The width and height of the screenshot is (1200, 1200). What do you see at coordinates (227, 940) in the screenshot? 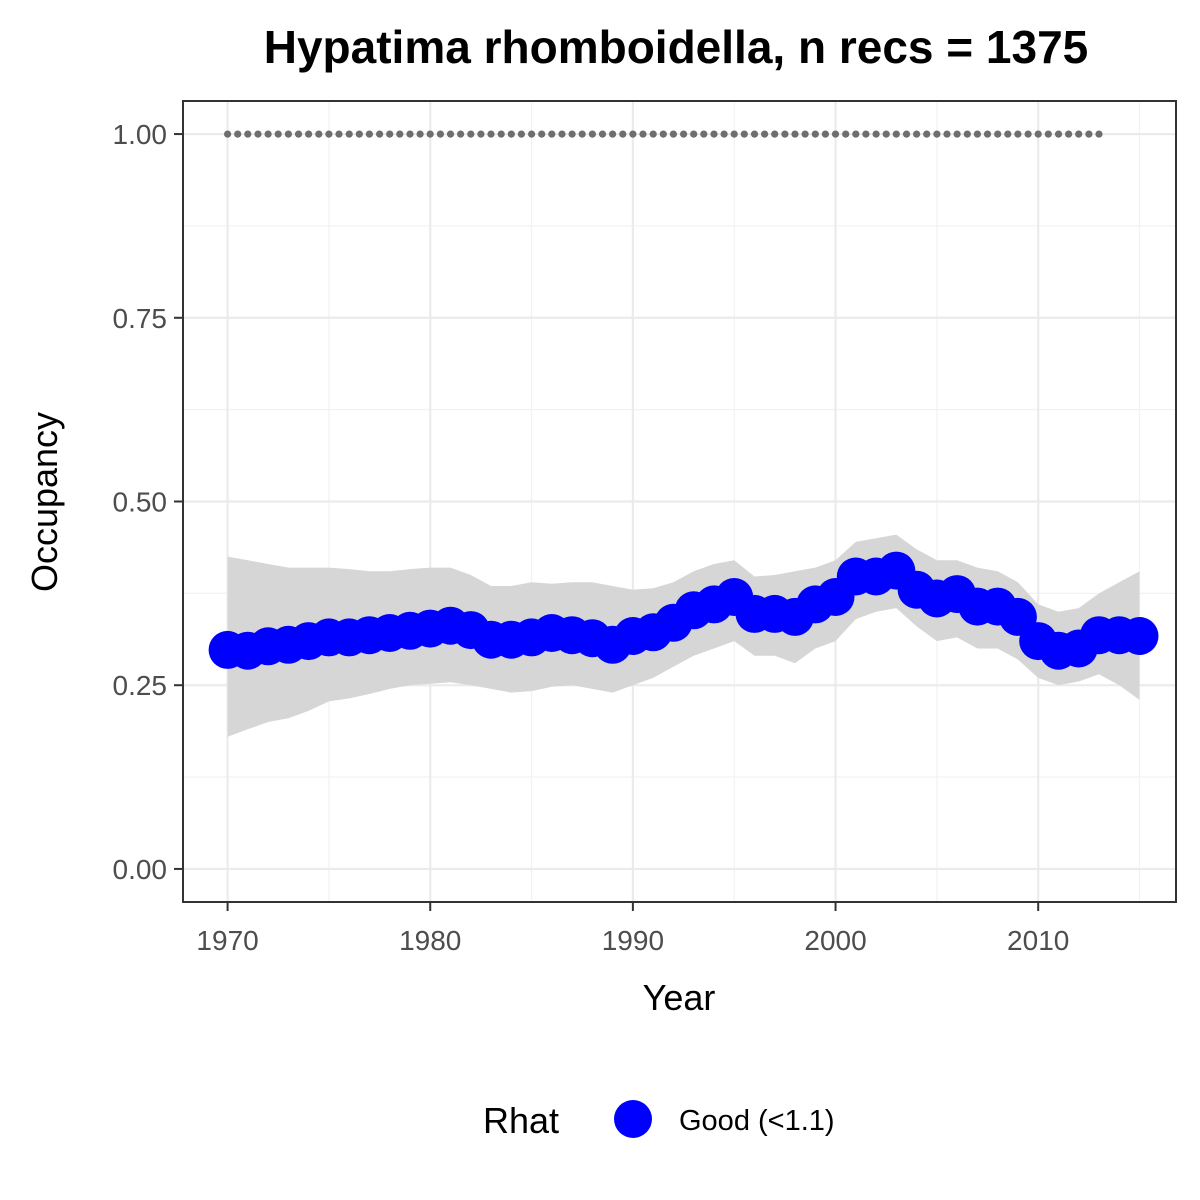
I see `x-tick-label: 1970` at bounding box center [227, 940].